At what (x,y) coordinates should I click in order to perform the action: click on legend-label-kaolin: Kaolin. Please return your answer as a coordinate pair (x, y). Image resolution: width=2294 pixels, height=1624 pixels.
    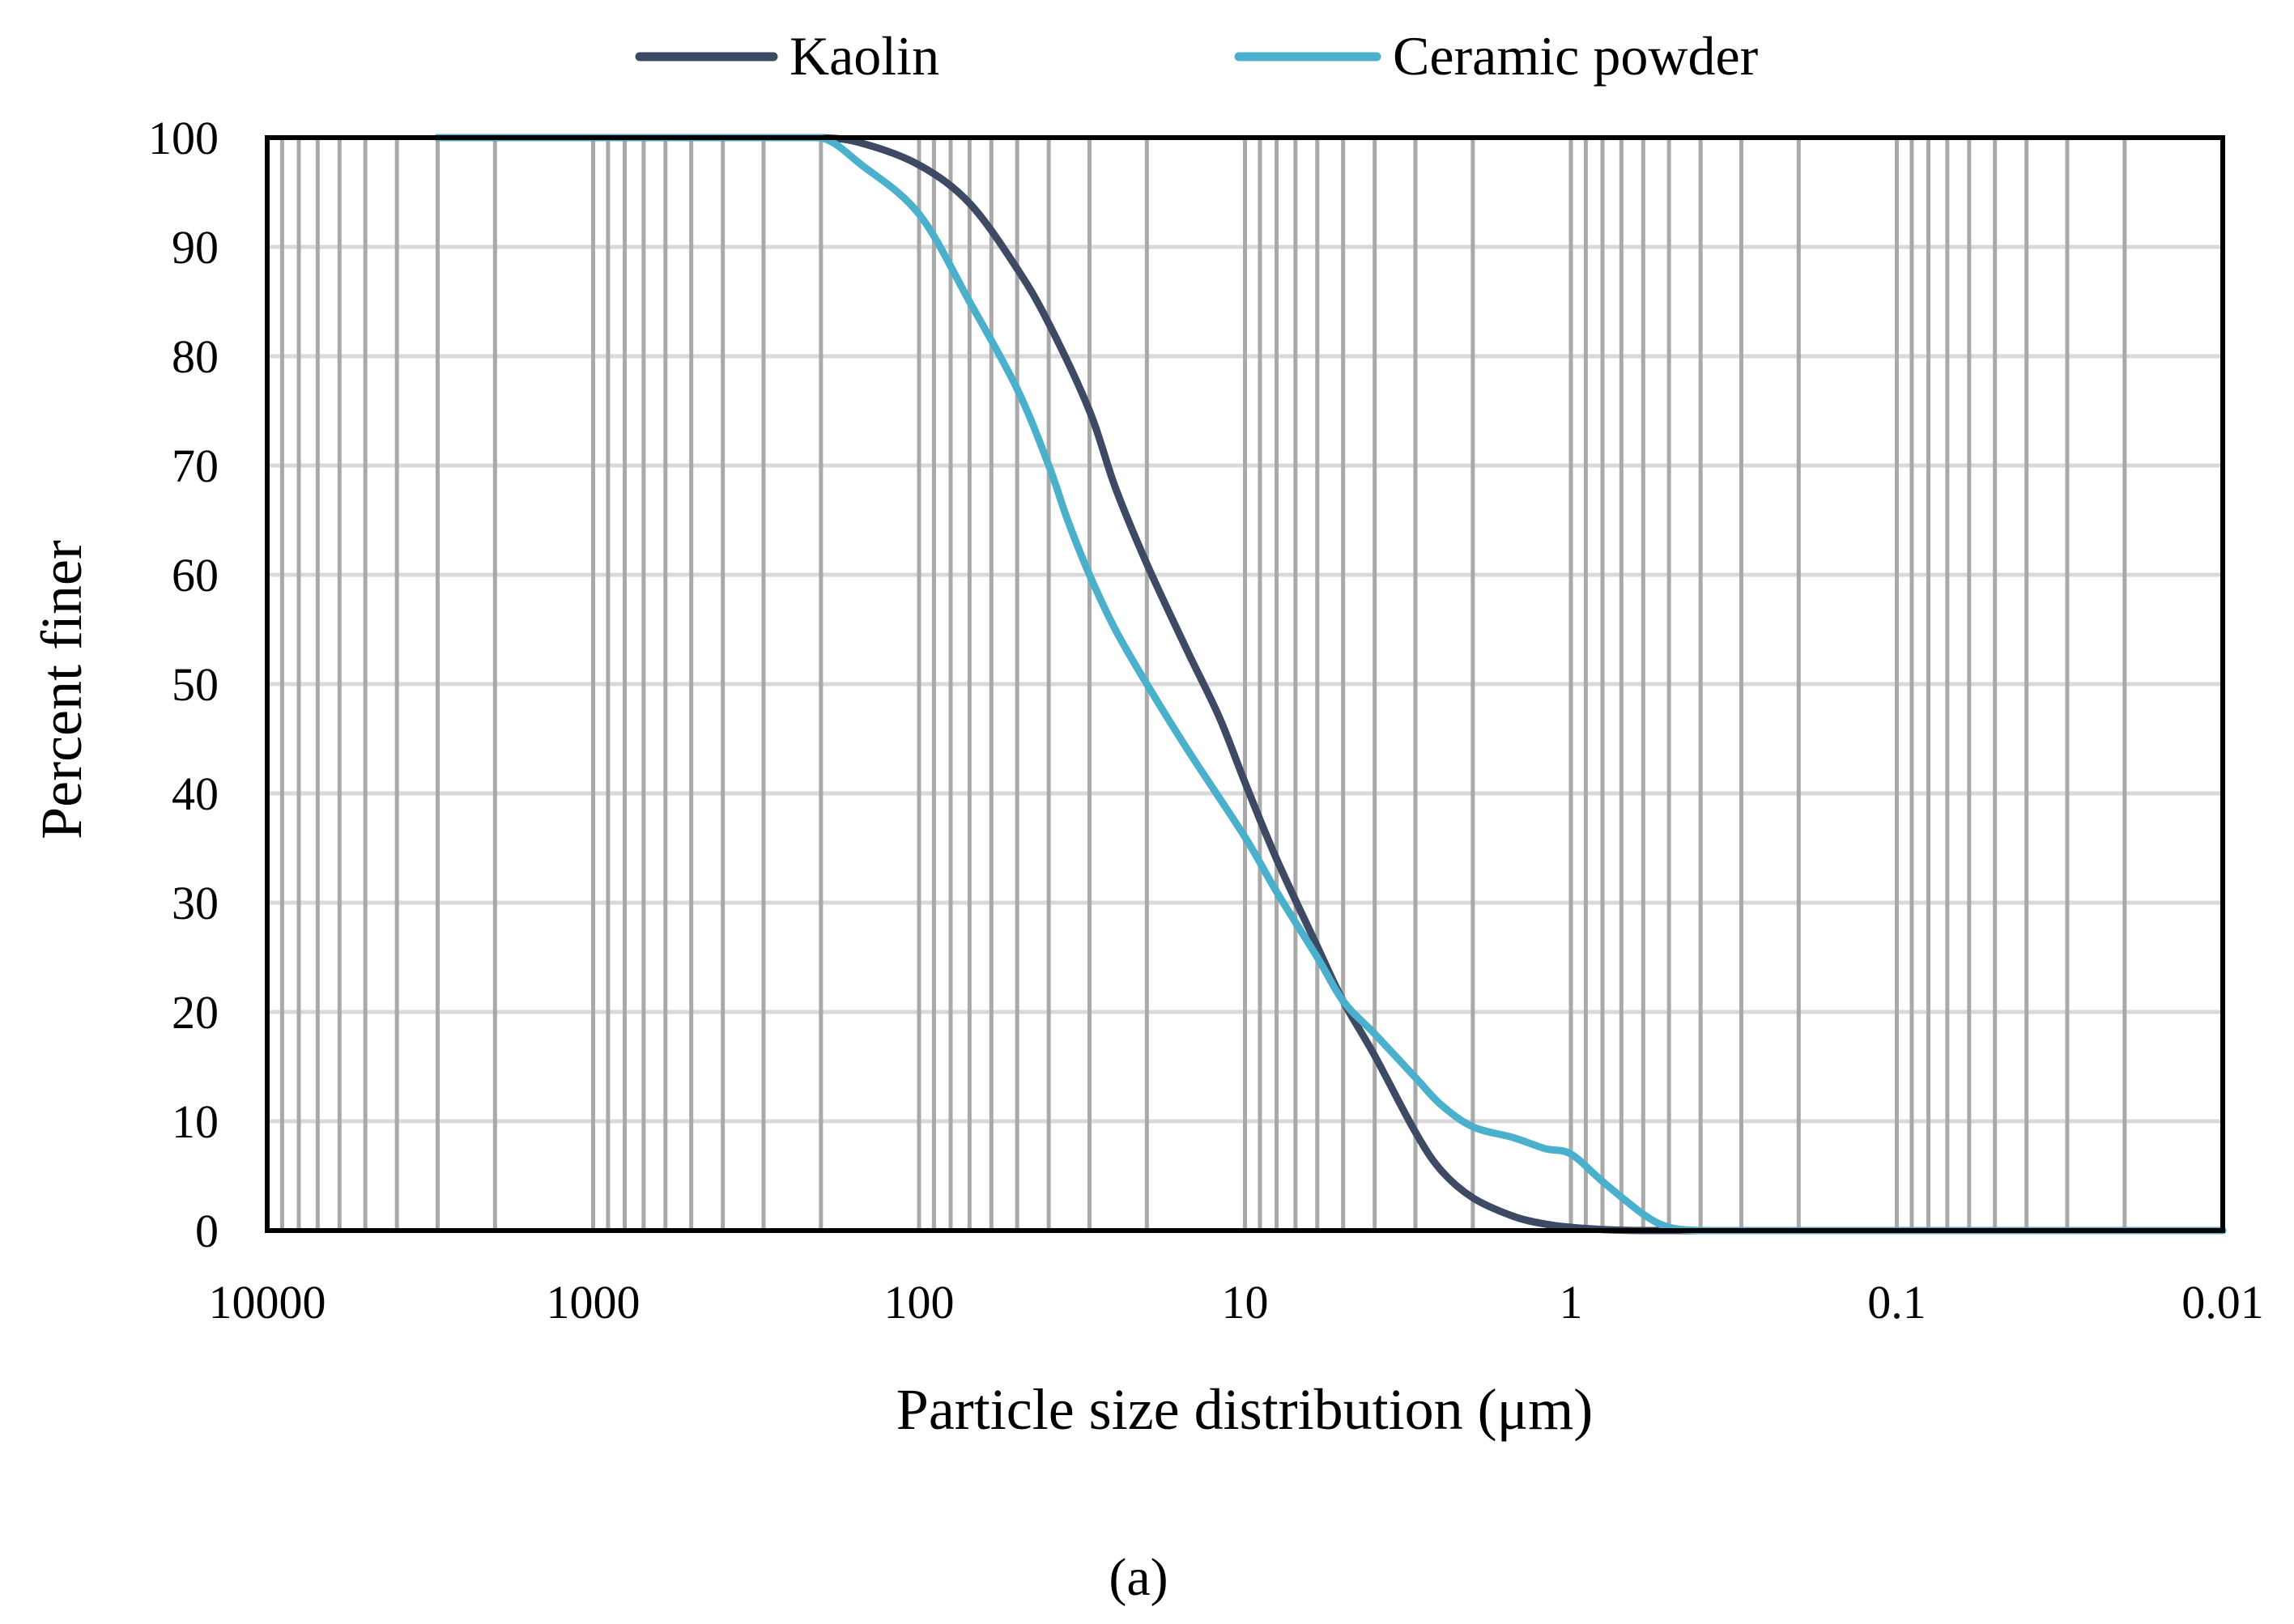
    Looking at the image, I should click on (864, 56).